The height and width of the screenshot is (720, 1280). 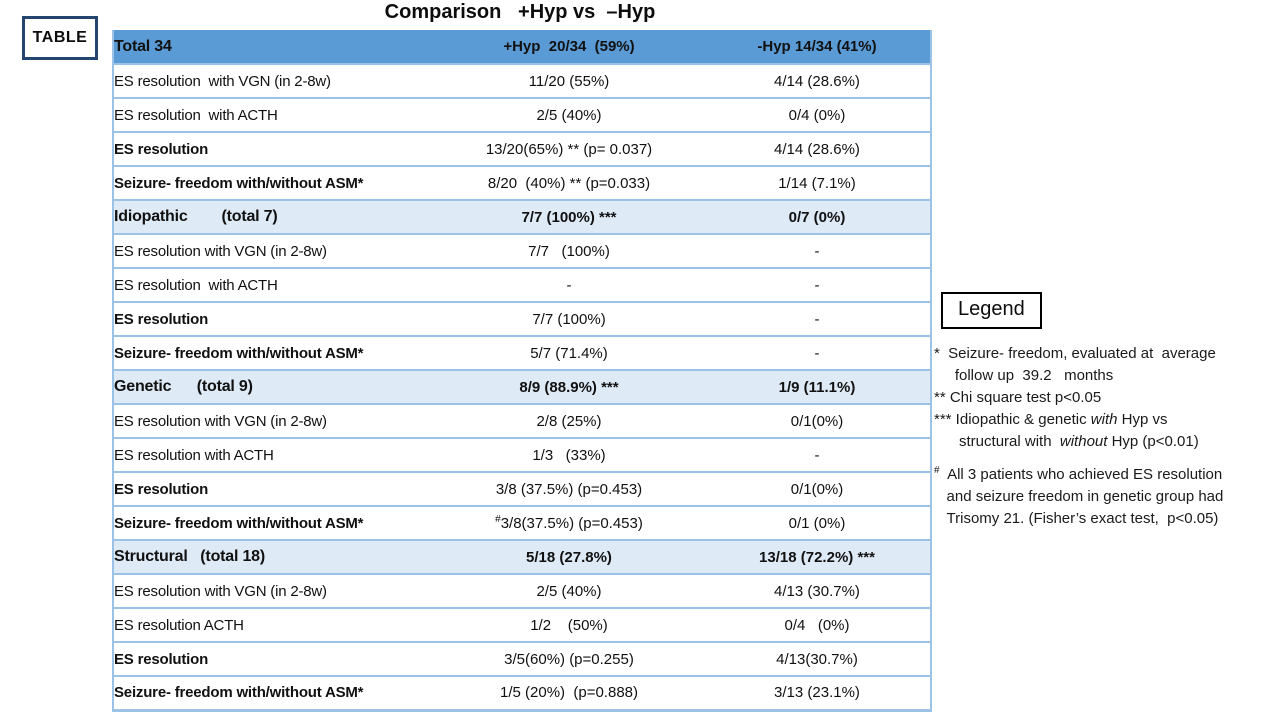 What do you see at coordinates (817, 591) in the screenshot?
I see `hyp-neg-value: 4/13 (30.7%)` at bounding box center [817, 591].